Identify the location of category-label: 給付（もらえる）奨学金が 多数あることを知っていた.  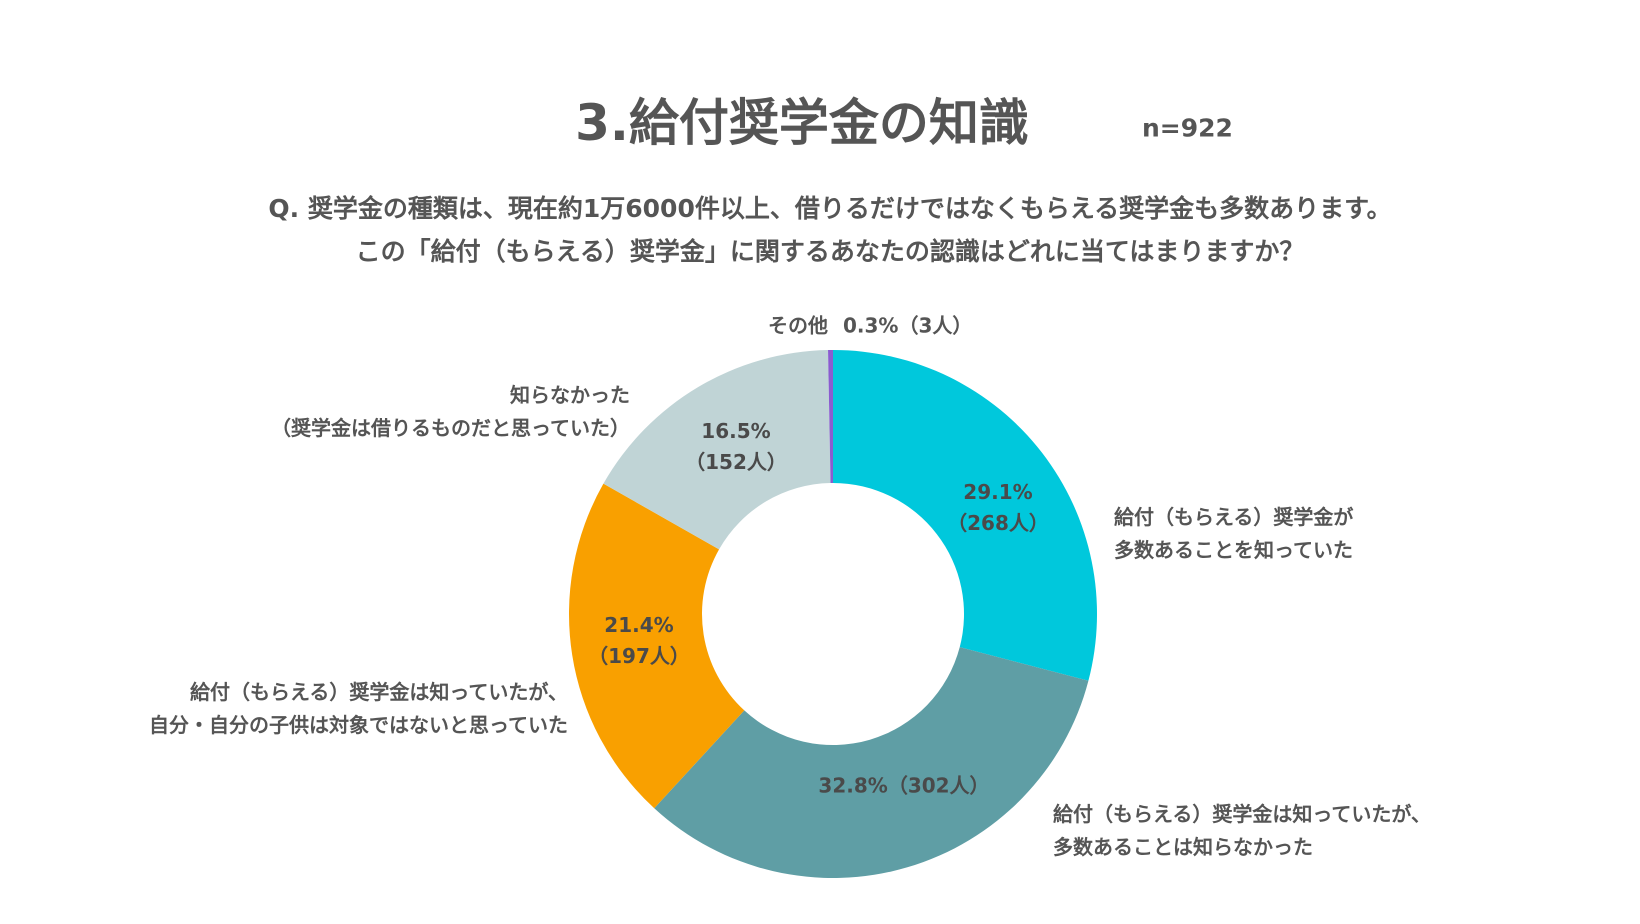
(1234, 533).